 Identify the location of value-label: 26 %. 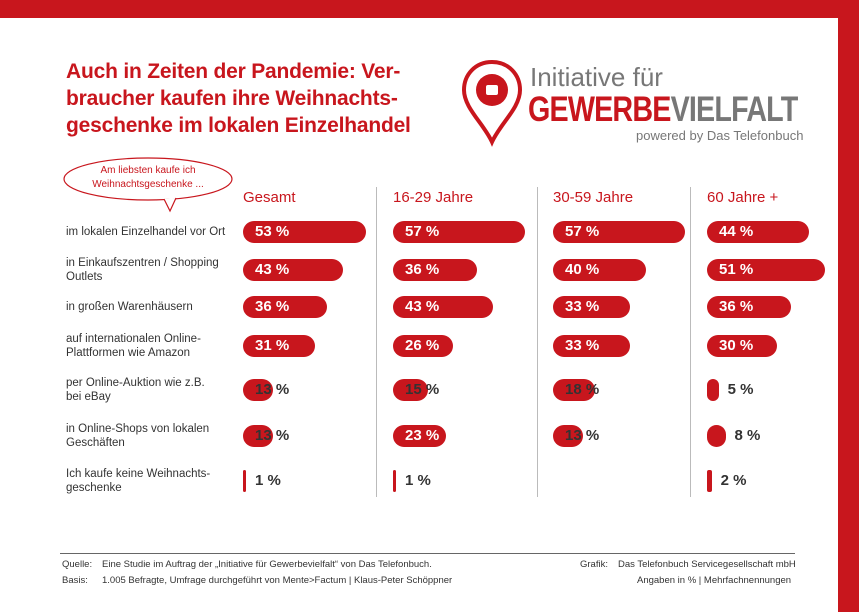
(422, 345).